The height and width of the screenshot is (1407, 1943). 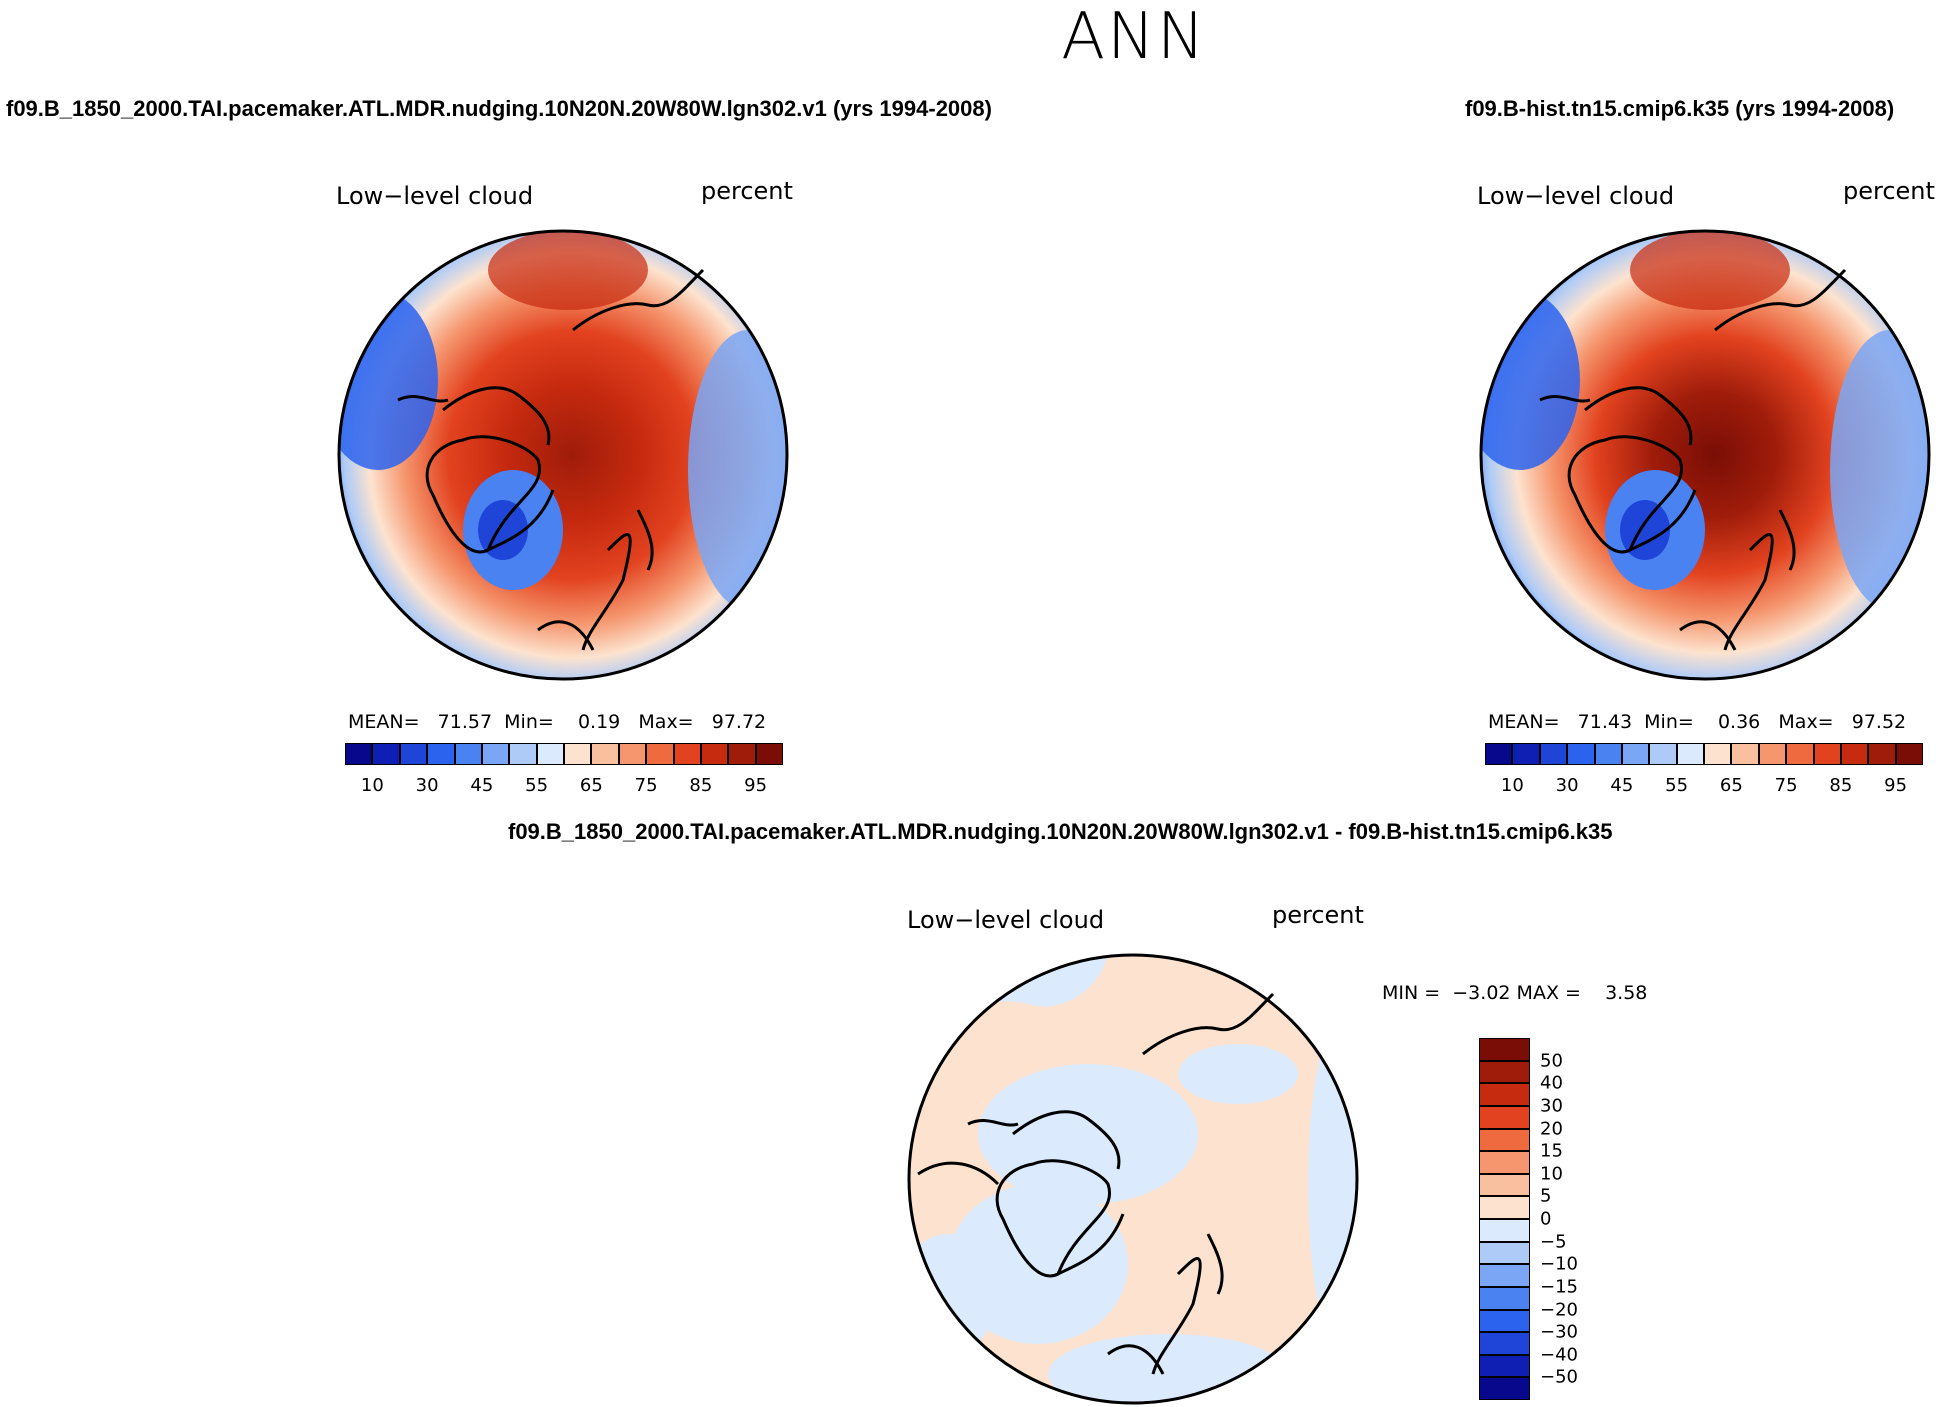 What do you see at coordinates (1559, 1355) in the screenshot?
I see `colorbar-tick-label: −40` at bounding box center [1559, 1355].